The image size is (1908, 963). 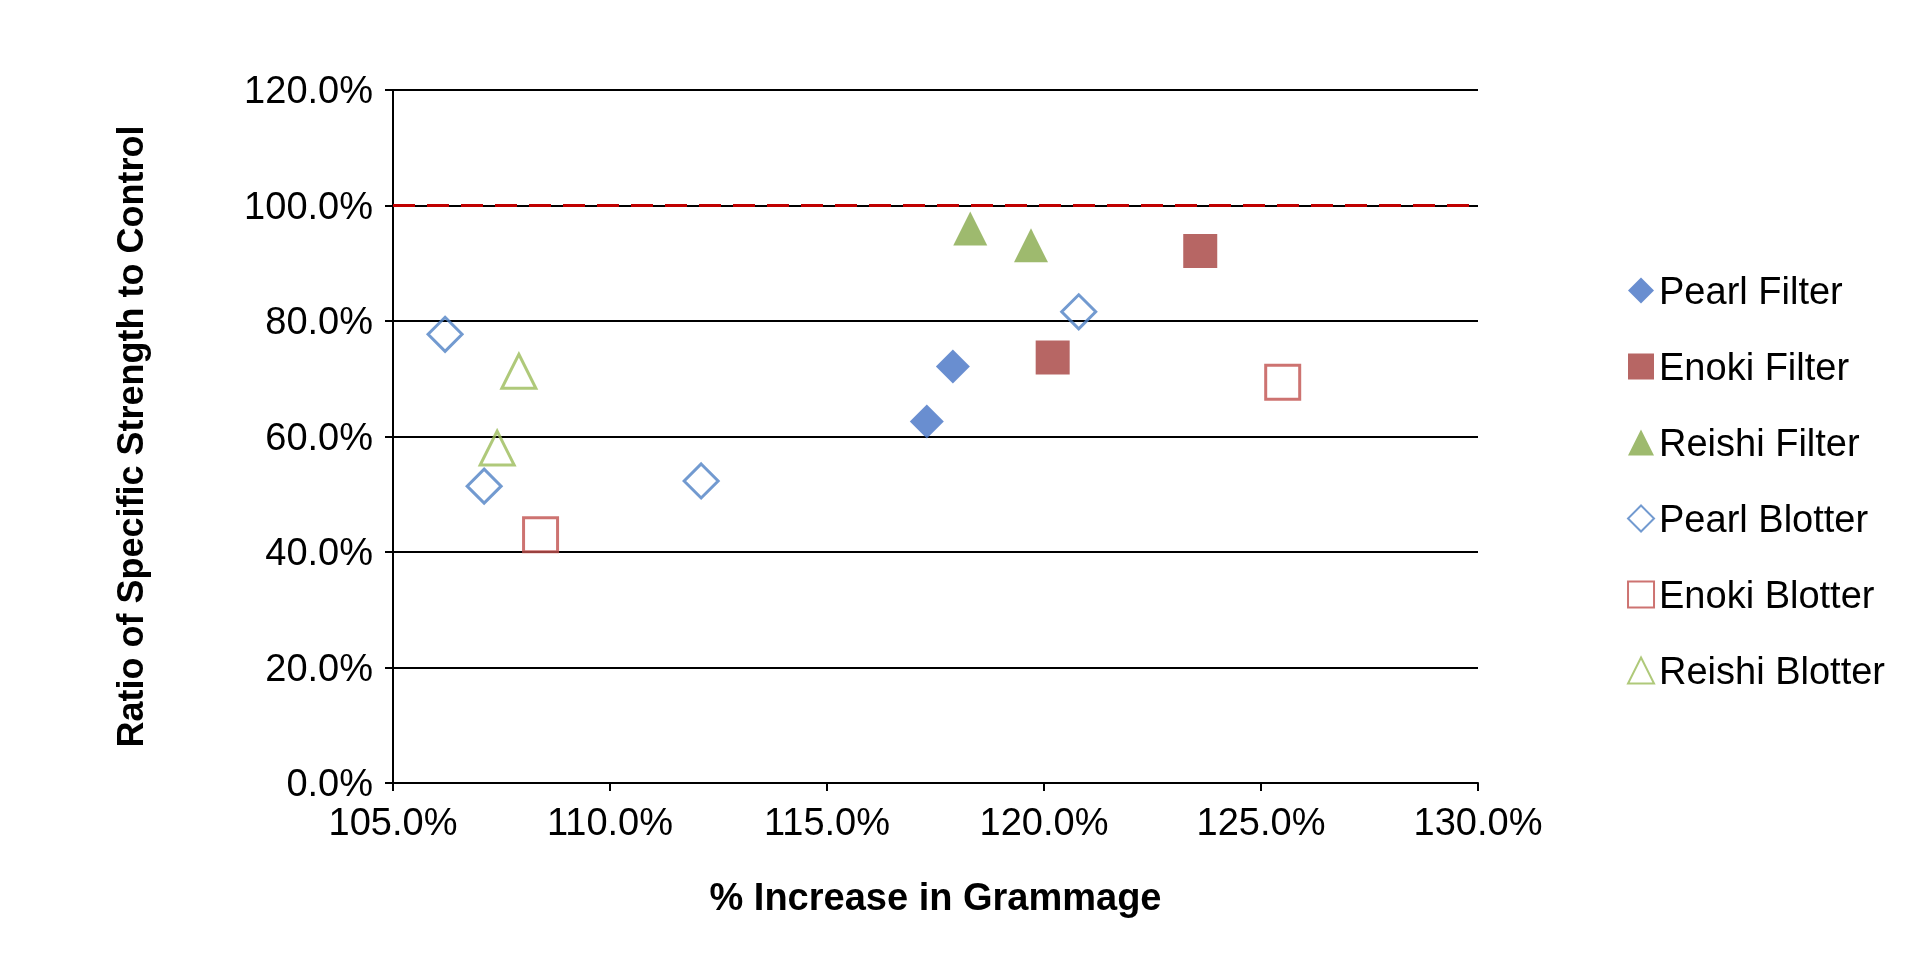 I want to click on legend-label: Pearl Blotter, so click(x=1764, y=518).